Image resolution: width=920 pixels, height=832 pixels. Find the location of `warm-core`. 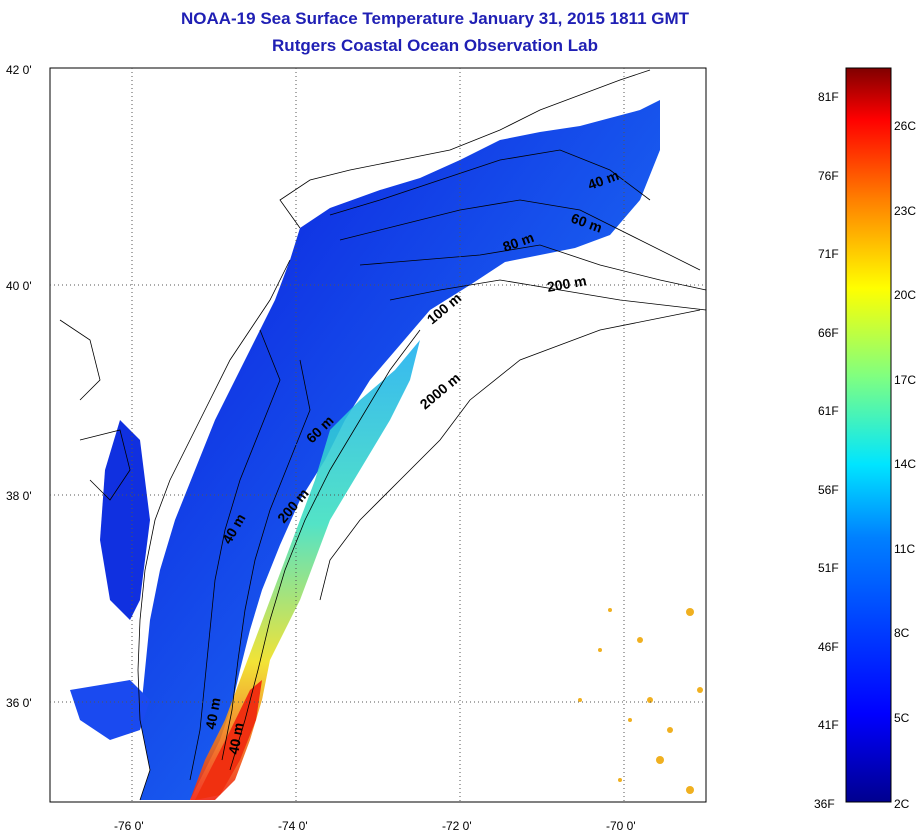

warm-core is located at coordinates (228, 740).